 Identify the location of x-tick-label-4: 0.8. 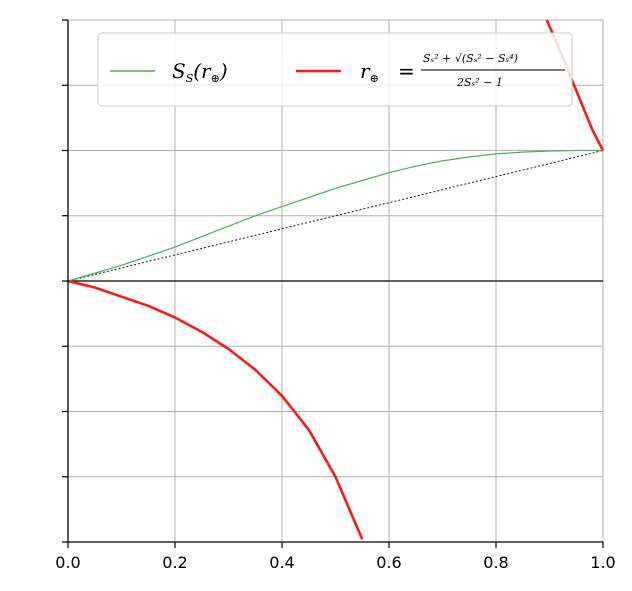
(495, 562).